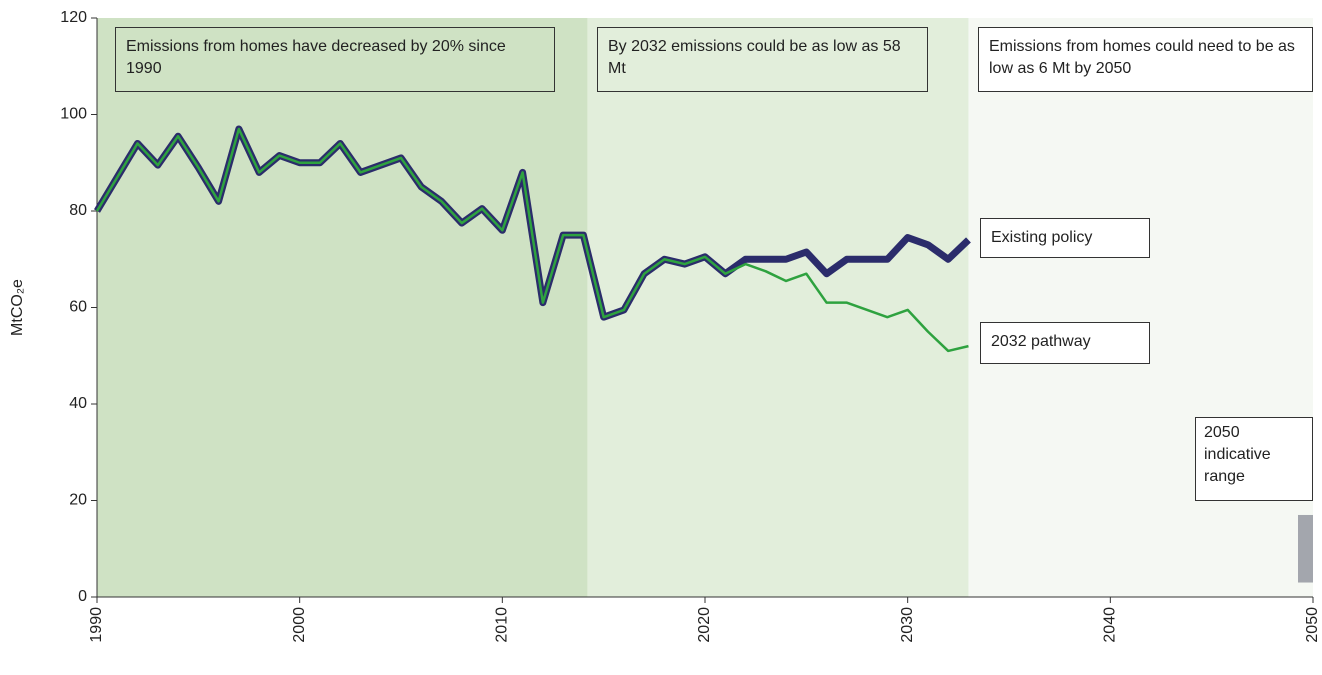 Image resolution: width=1322 pixels, height=675 pixels. What do you see at coordinates (1305, 548) in the screenshot?
I see `range-bar` at bounding box center [1305, 548].